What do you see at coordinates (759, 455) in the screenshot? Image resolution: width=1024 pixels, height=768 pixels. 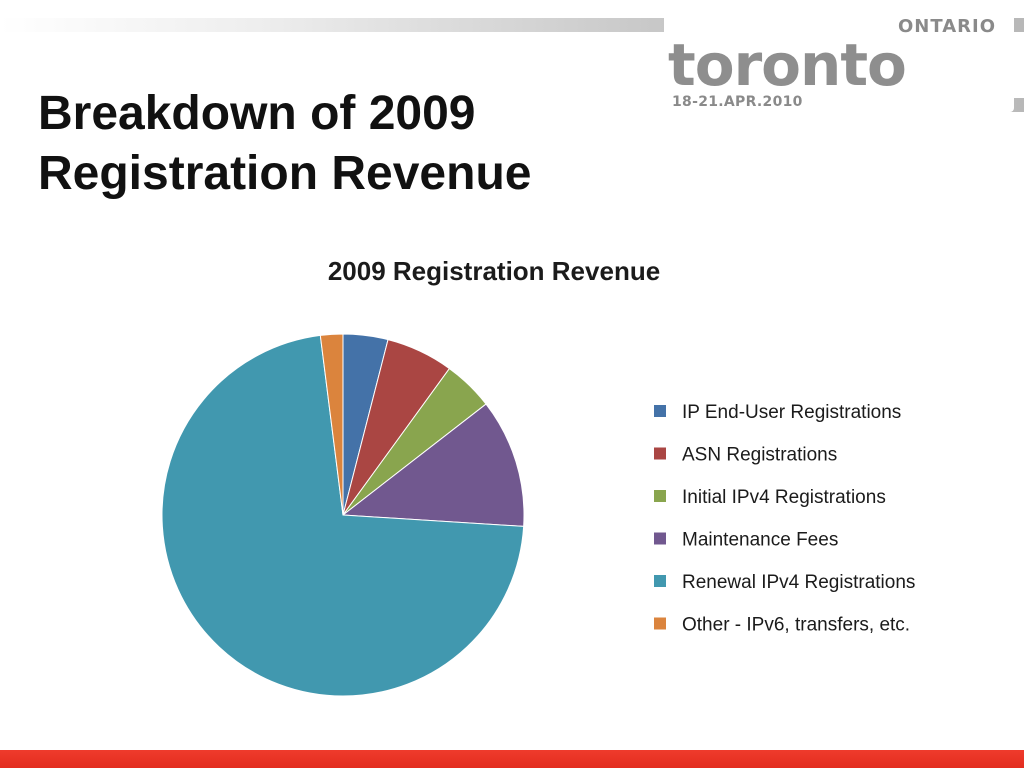 I see `legend-label-2: ASN Registrations` at bounding box center [759, 455].